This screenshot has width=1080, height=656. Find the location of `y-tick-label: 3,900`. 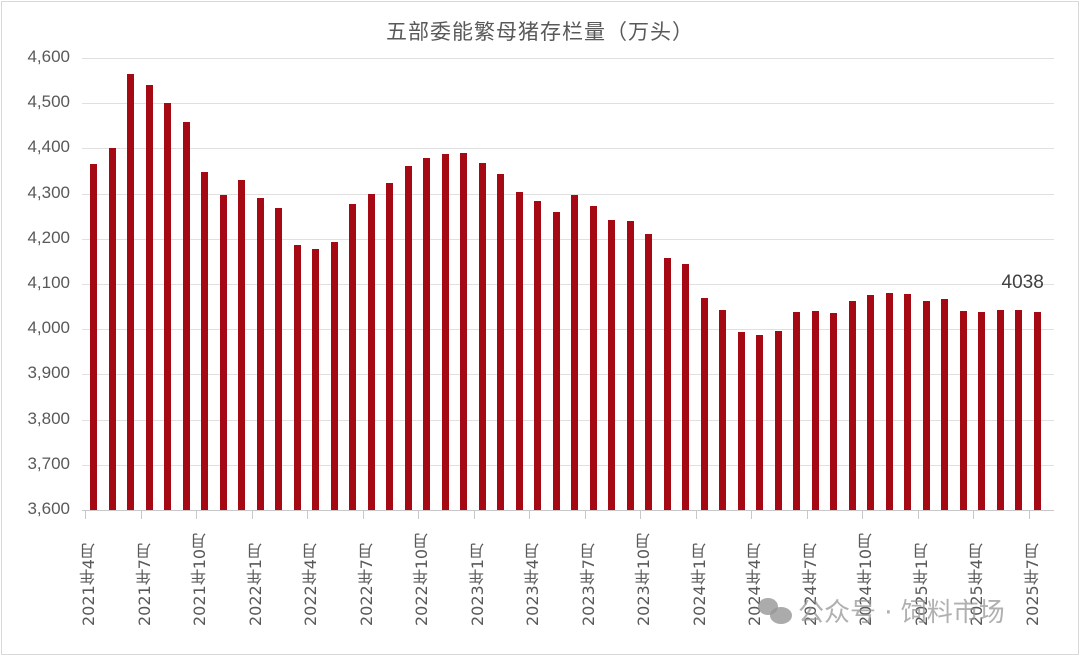

y-tick-label: 3,900 is located at coordinates (48, 372).